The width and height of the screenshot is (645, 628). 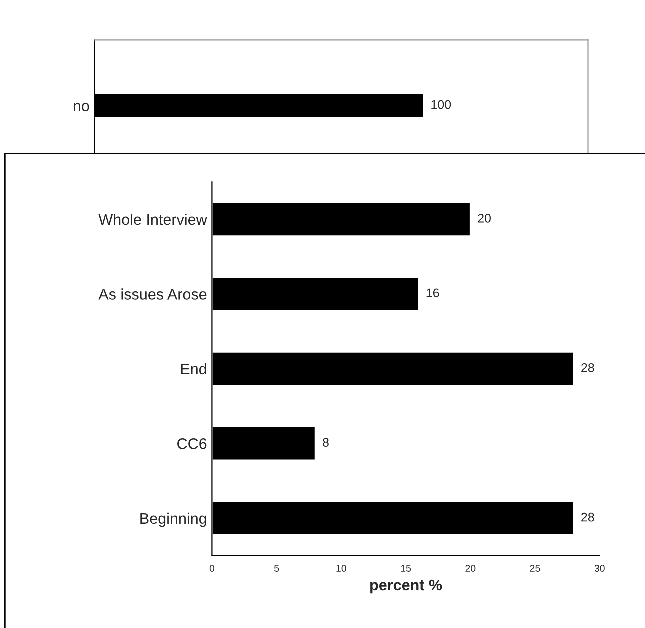 I want to click on x-tick-label: 20, so click(x=471, y=568).